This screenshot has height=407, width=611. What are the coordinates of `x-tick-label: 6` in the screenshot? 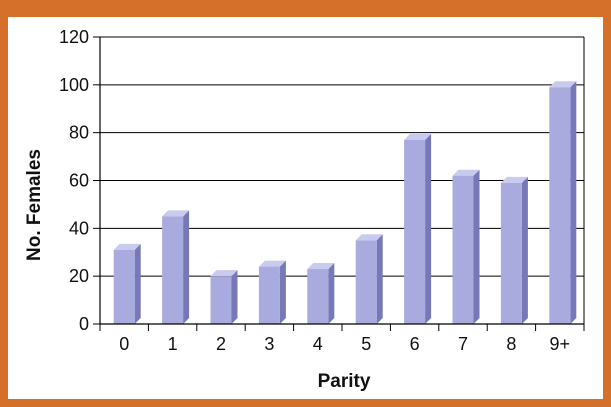 It's located at (415, 344).